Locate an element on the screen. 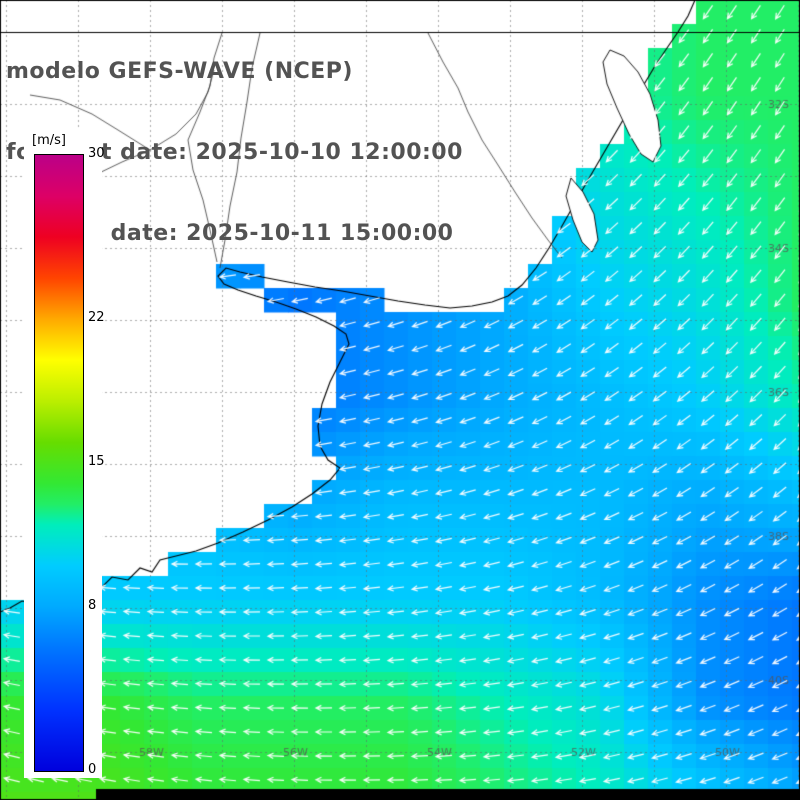 This screenshot has width=800, height=800. colorbar-tick-label: 30 is located at coordinates (96, 153).